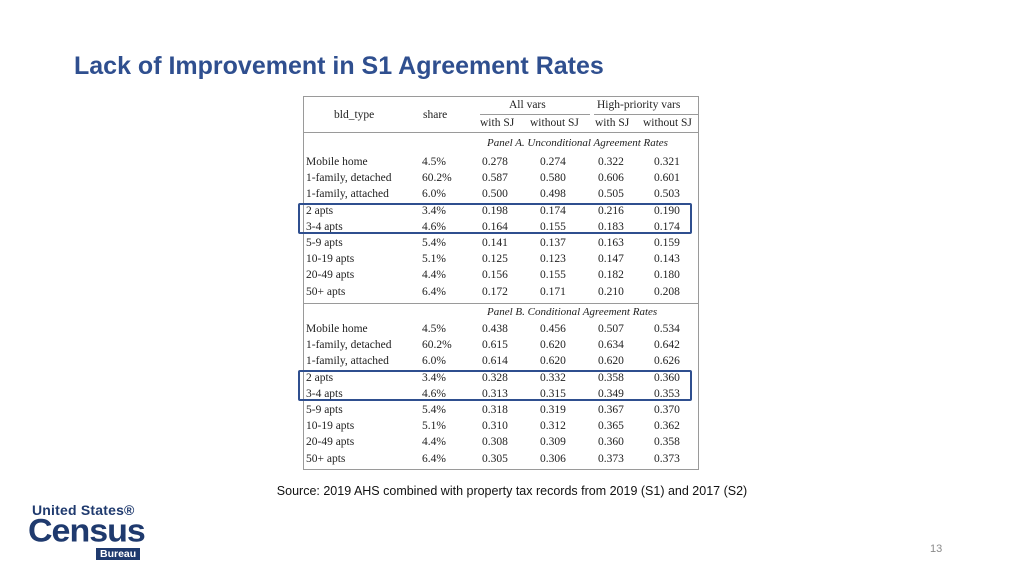 Image resolution: width=1024 pixels, height=576 pixels. Describe the element at coordinates (572, 312) in the screenshot. I see `panel-b-title: Panel B. Conditional Agreement Rates` at that location.